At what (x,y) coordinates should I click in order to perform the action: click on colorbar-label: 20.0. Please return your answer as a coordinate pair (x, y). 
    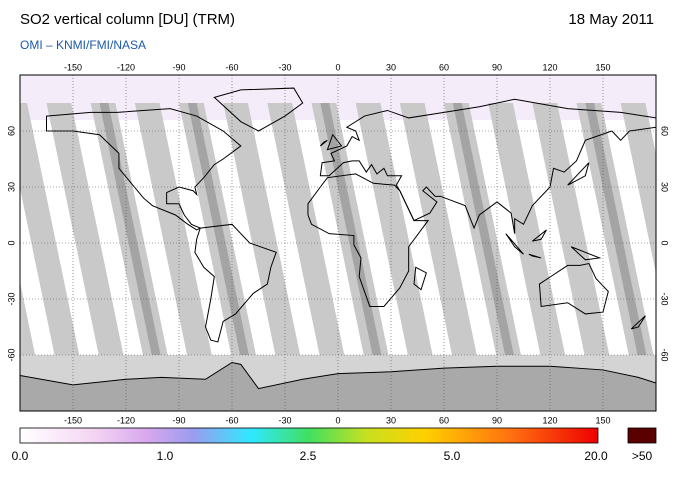
    Looking at the image, I should click on (596, 456).